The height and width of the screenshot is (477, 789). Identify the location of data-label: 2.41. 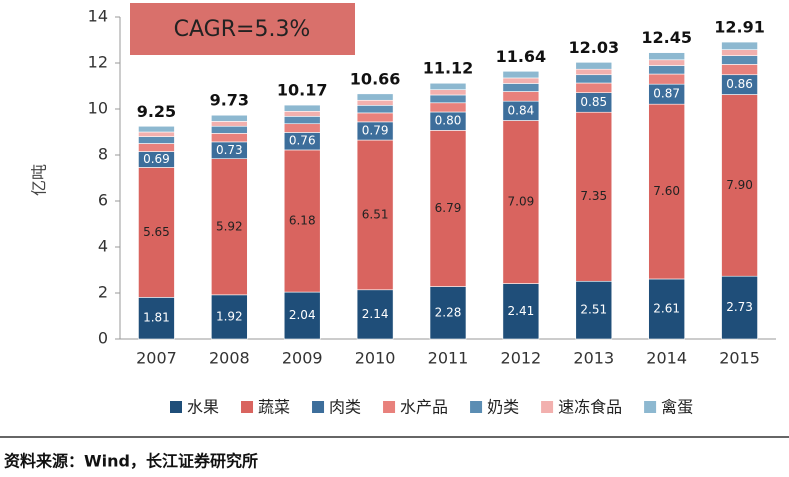
(521, 311).